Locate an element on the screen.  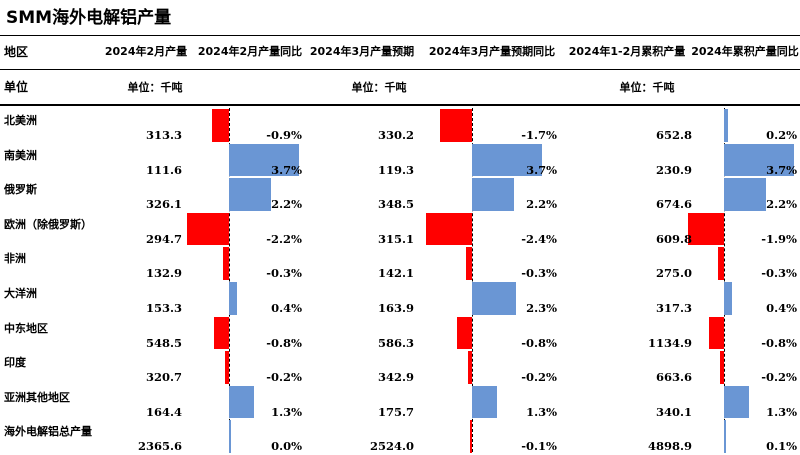
feb-value: 111.6 is located at coordinates (163, 169).